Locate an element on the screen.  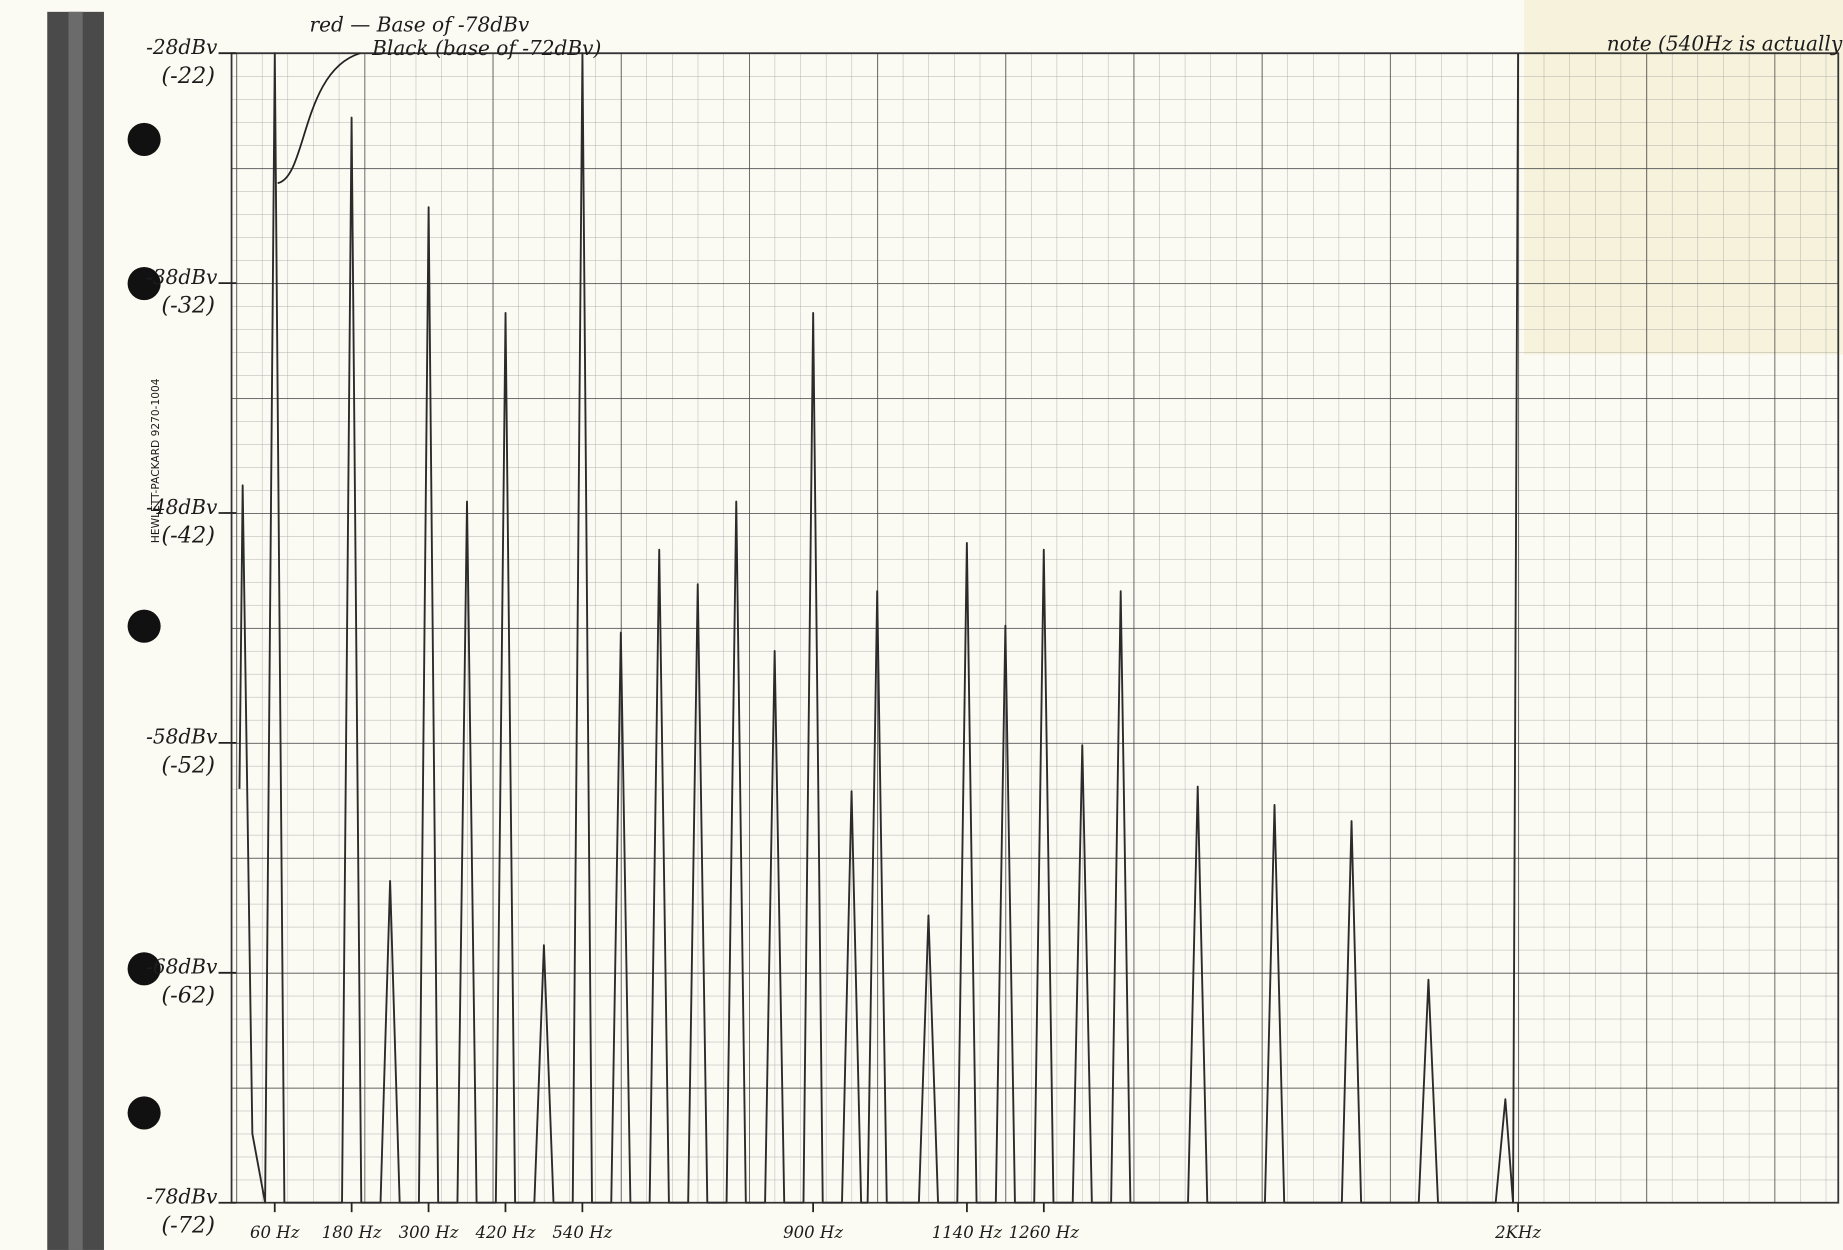
binder-highlight is located at coordinates (75, 630).